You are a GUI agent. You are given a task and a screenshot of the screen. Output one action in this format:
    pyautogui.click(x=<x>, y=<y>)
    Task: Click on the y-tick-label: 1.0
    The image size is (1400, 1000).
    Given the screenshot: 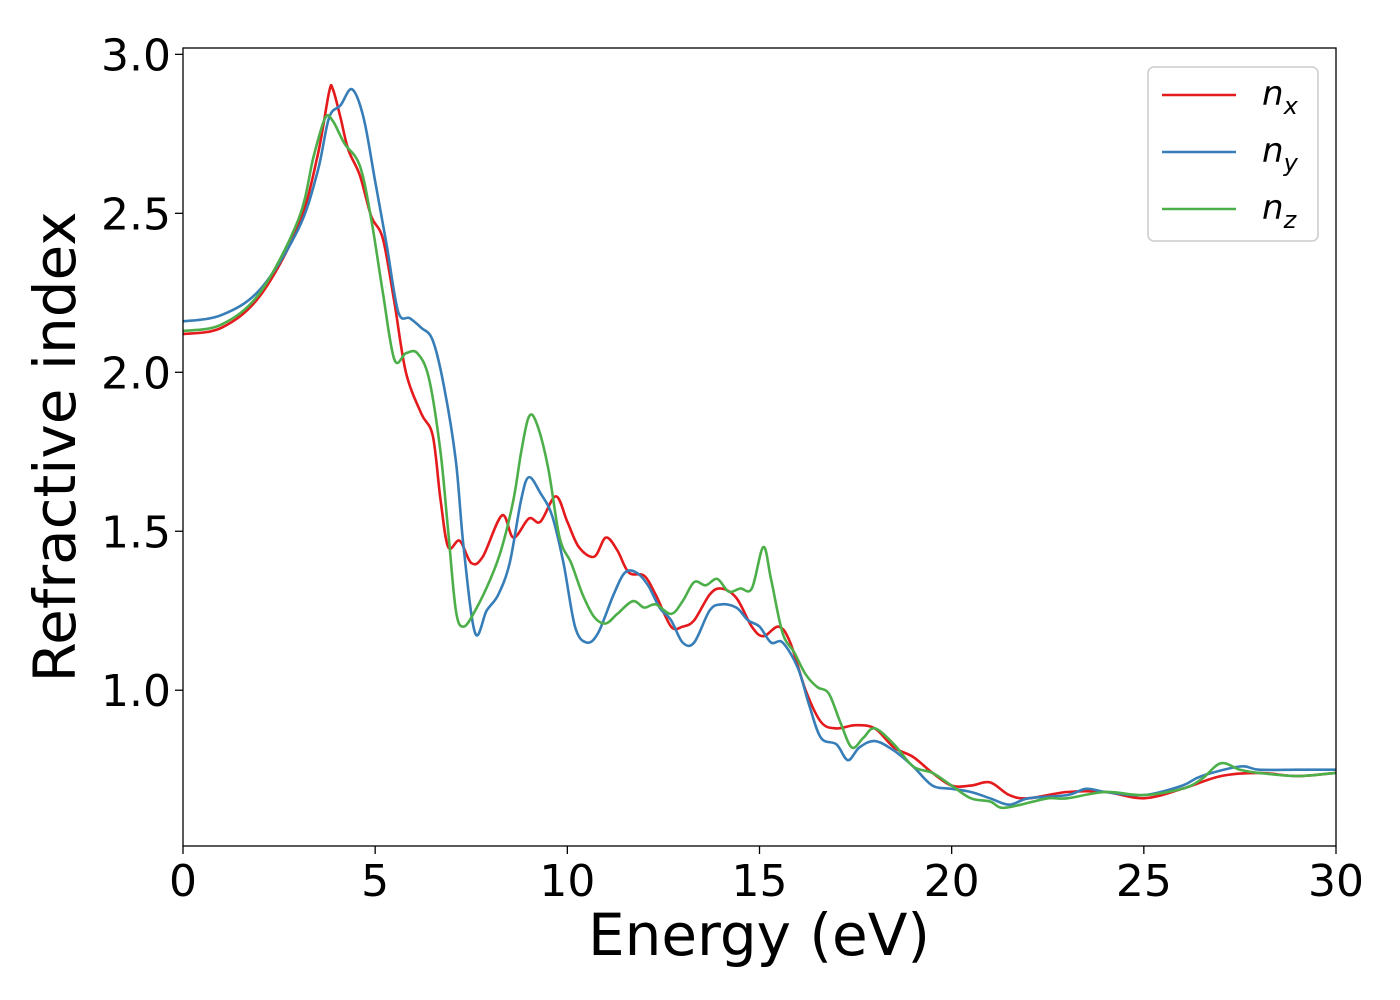 What is the action you would take?
    pyautogui.click(x=136, y=691)
    